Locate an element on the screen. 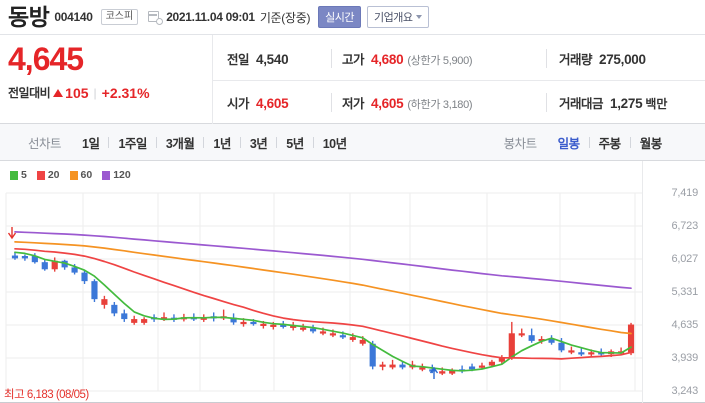  period-tab-list: 1일 1주일 3개월 1년 3년 5년 10년 is located at coordinates (214, 142).